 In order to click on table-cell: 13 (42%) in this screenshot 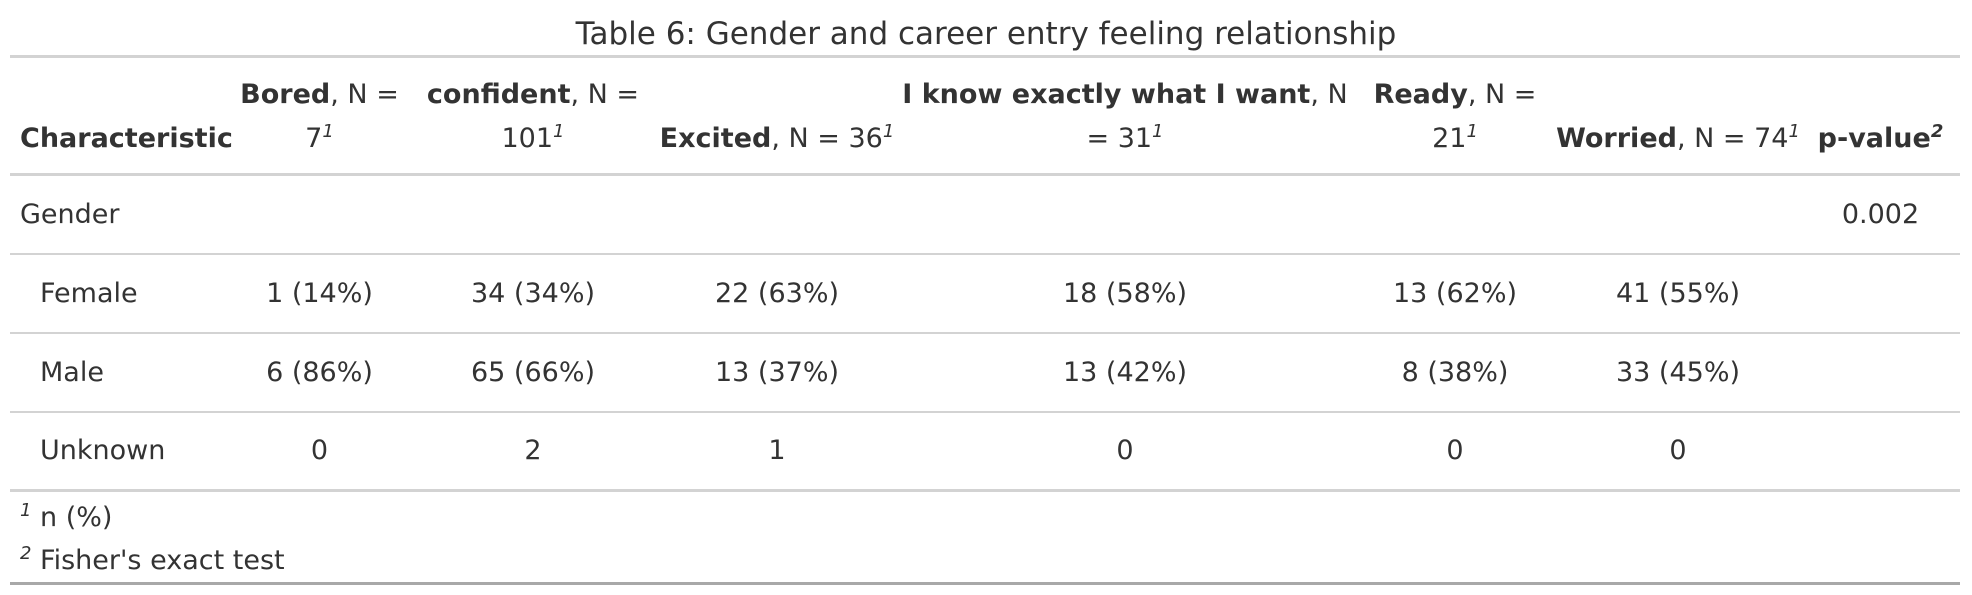, I will do `click(1125, 372)`.